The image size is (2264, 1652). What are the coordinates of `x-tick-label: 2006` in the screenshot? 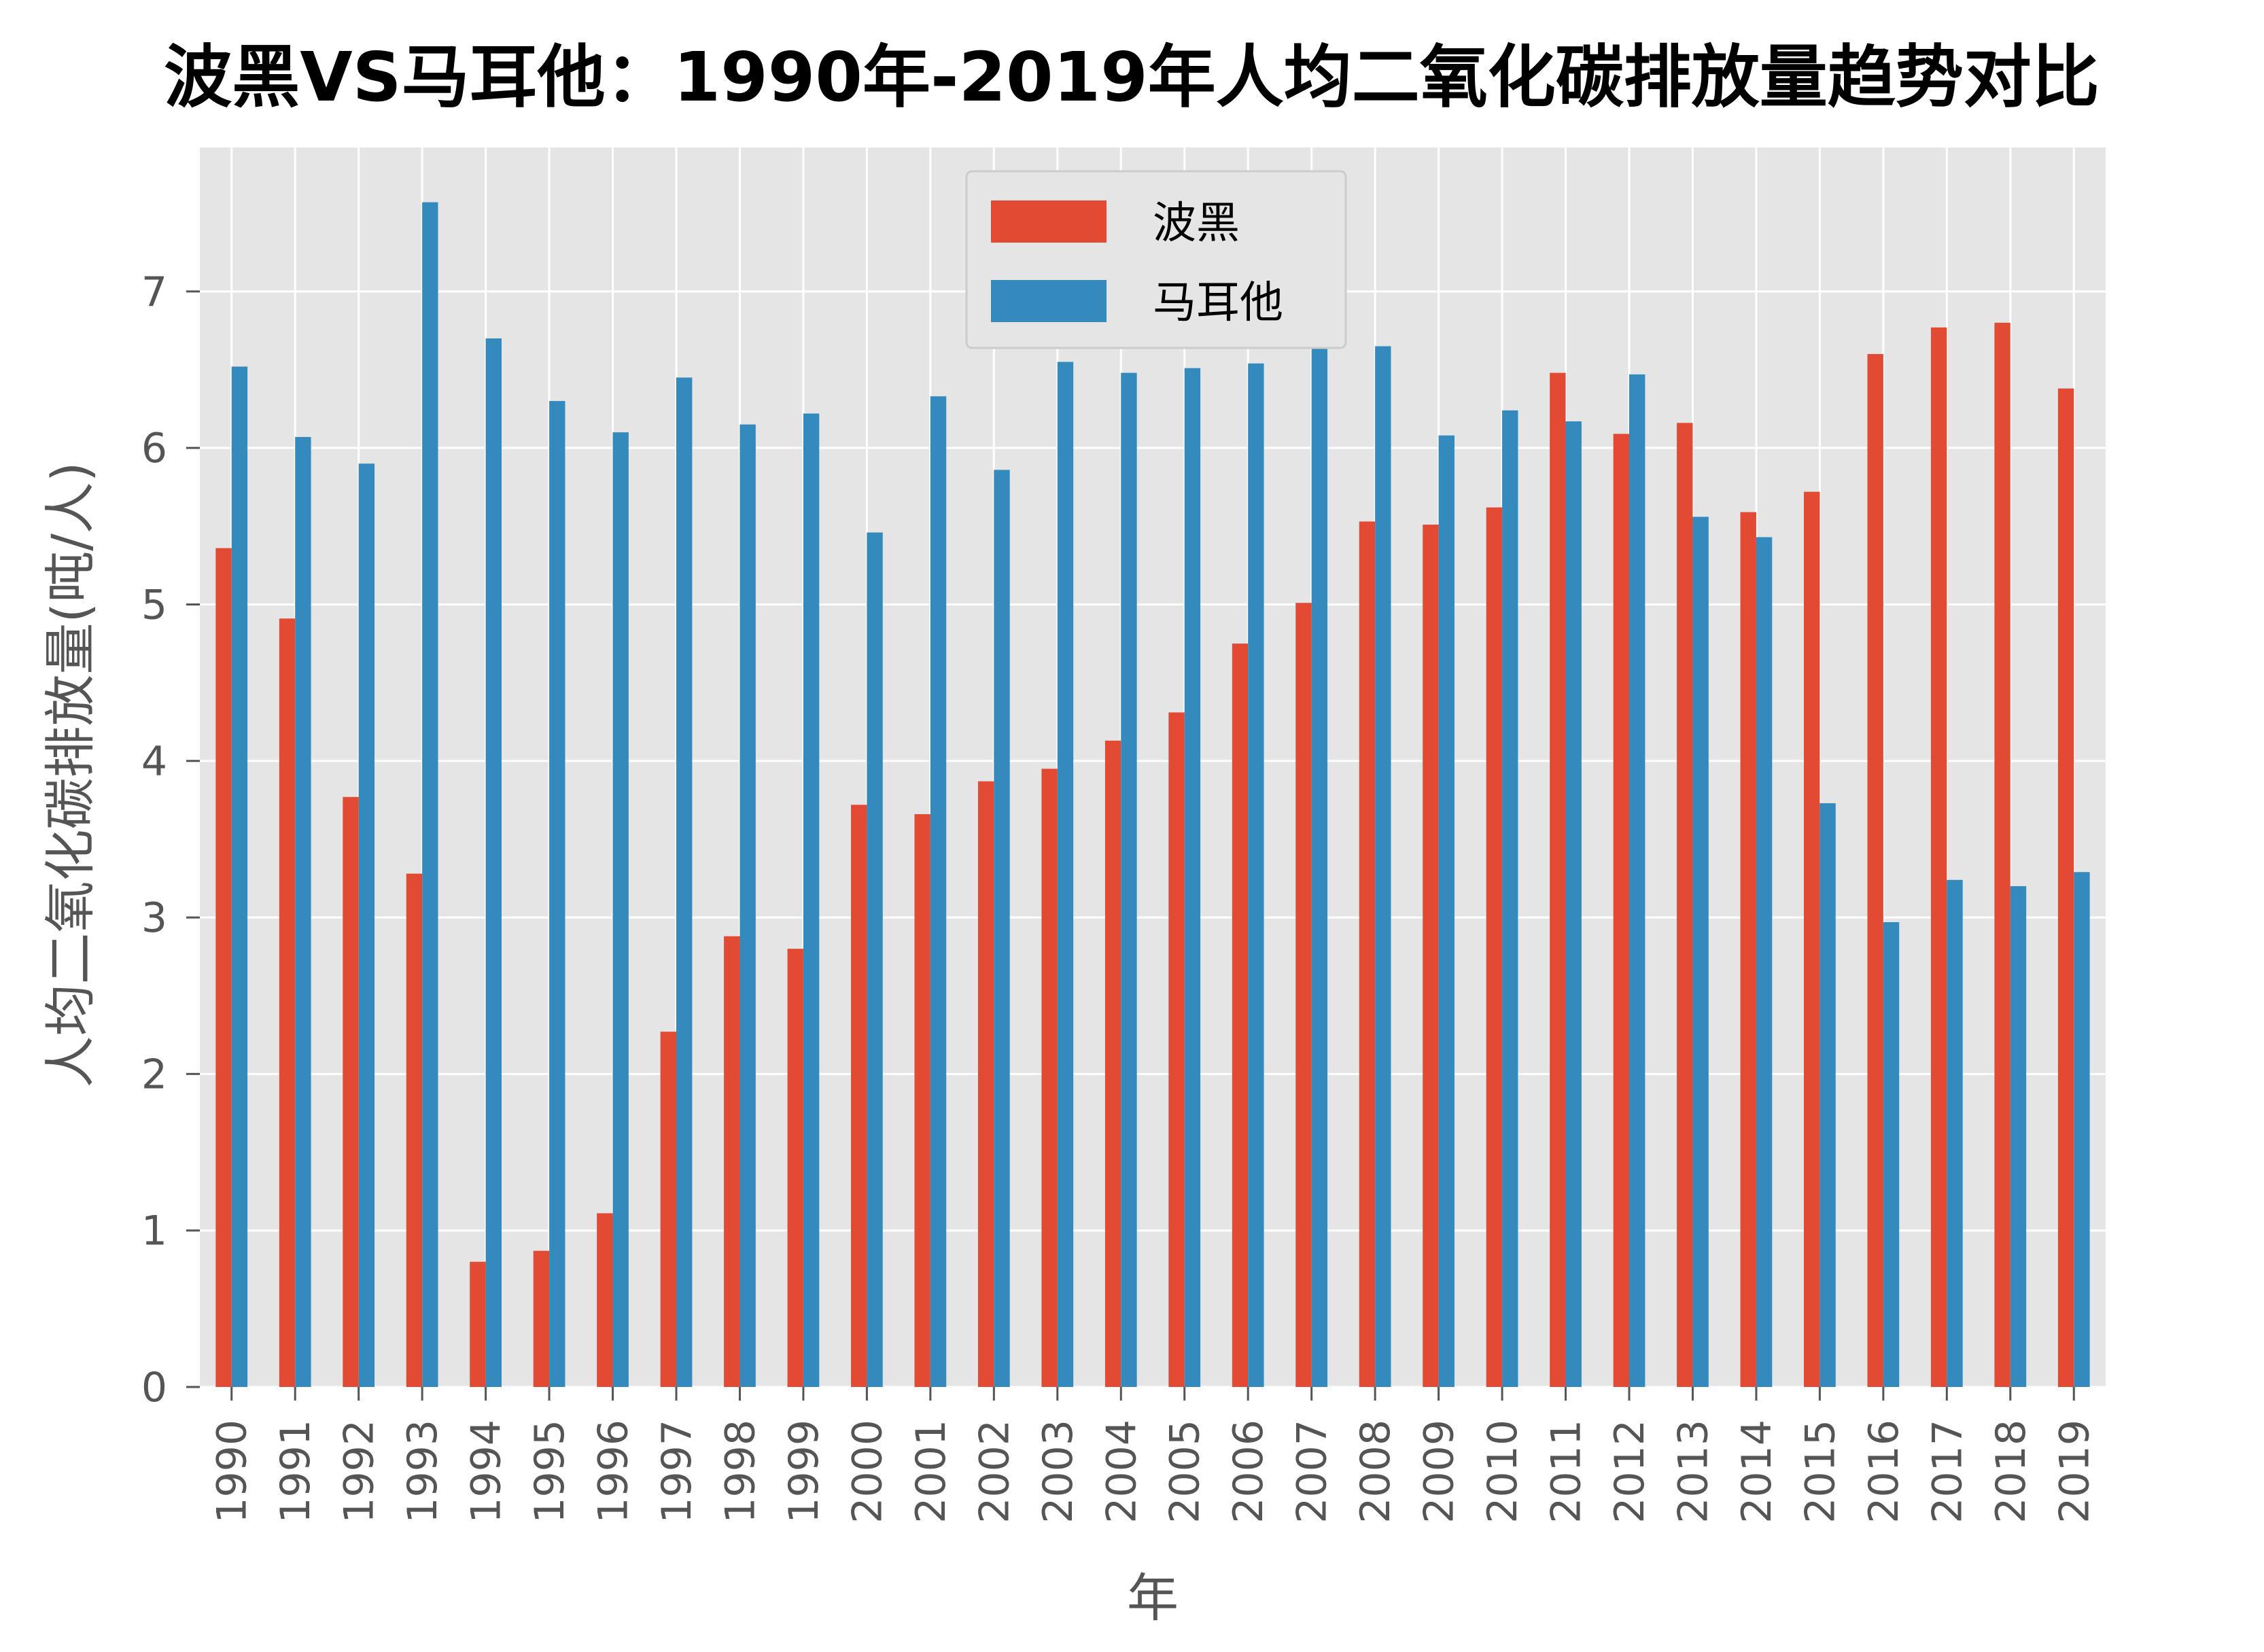 It's located at (1248, 1472).